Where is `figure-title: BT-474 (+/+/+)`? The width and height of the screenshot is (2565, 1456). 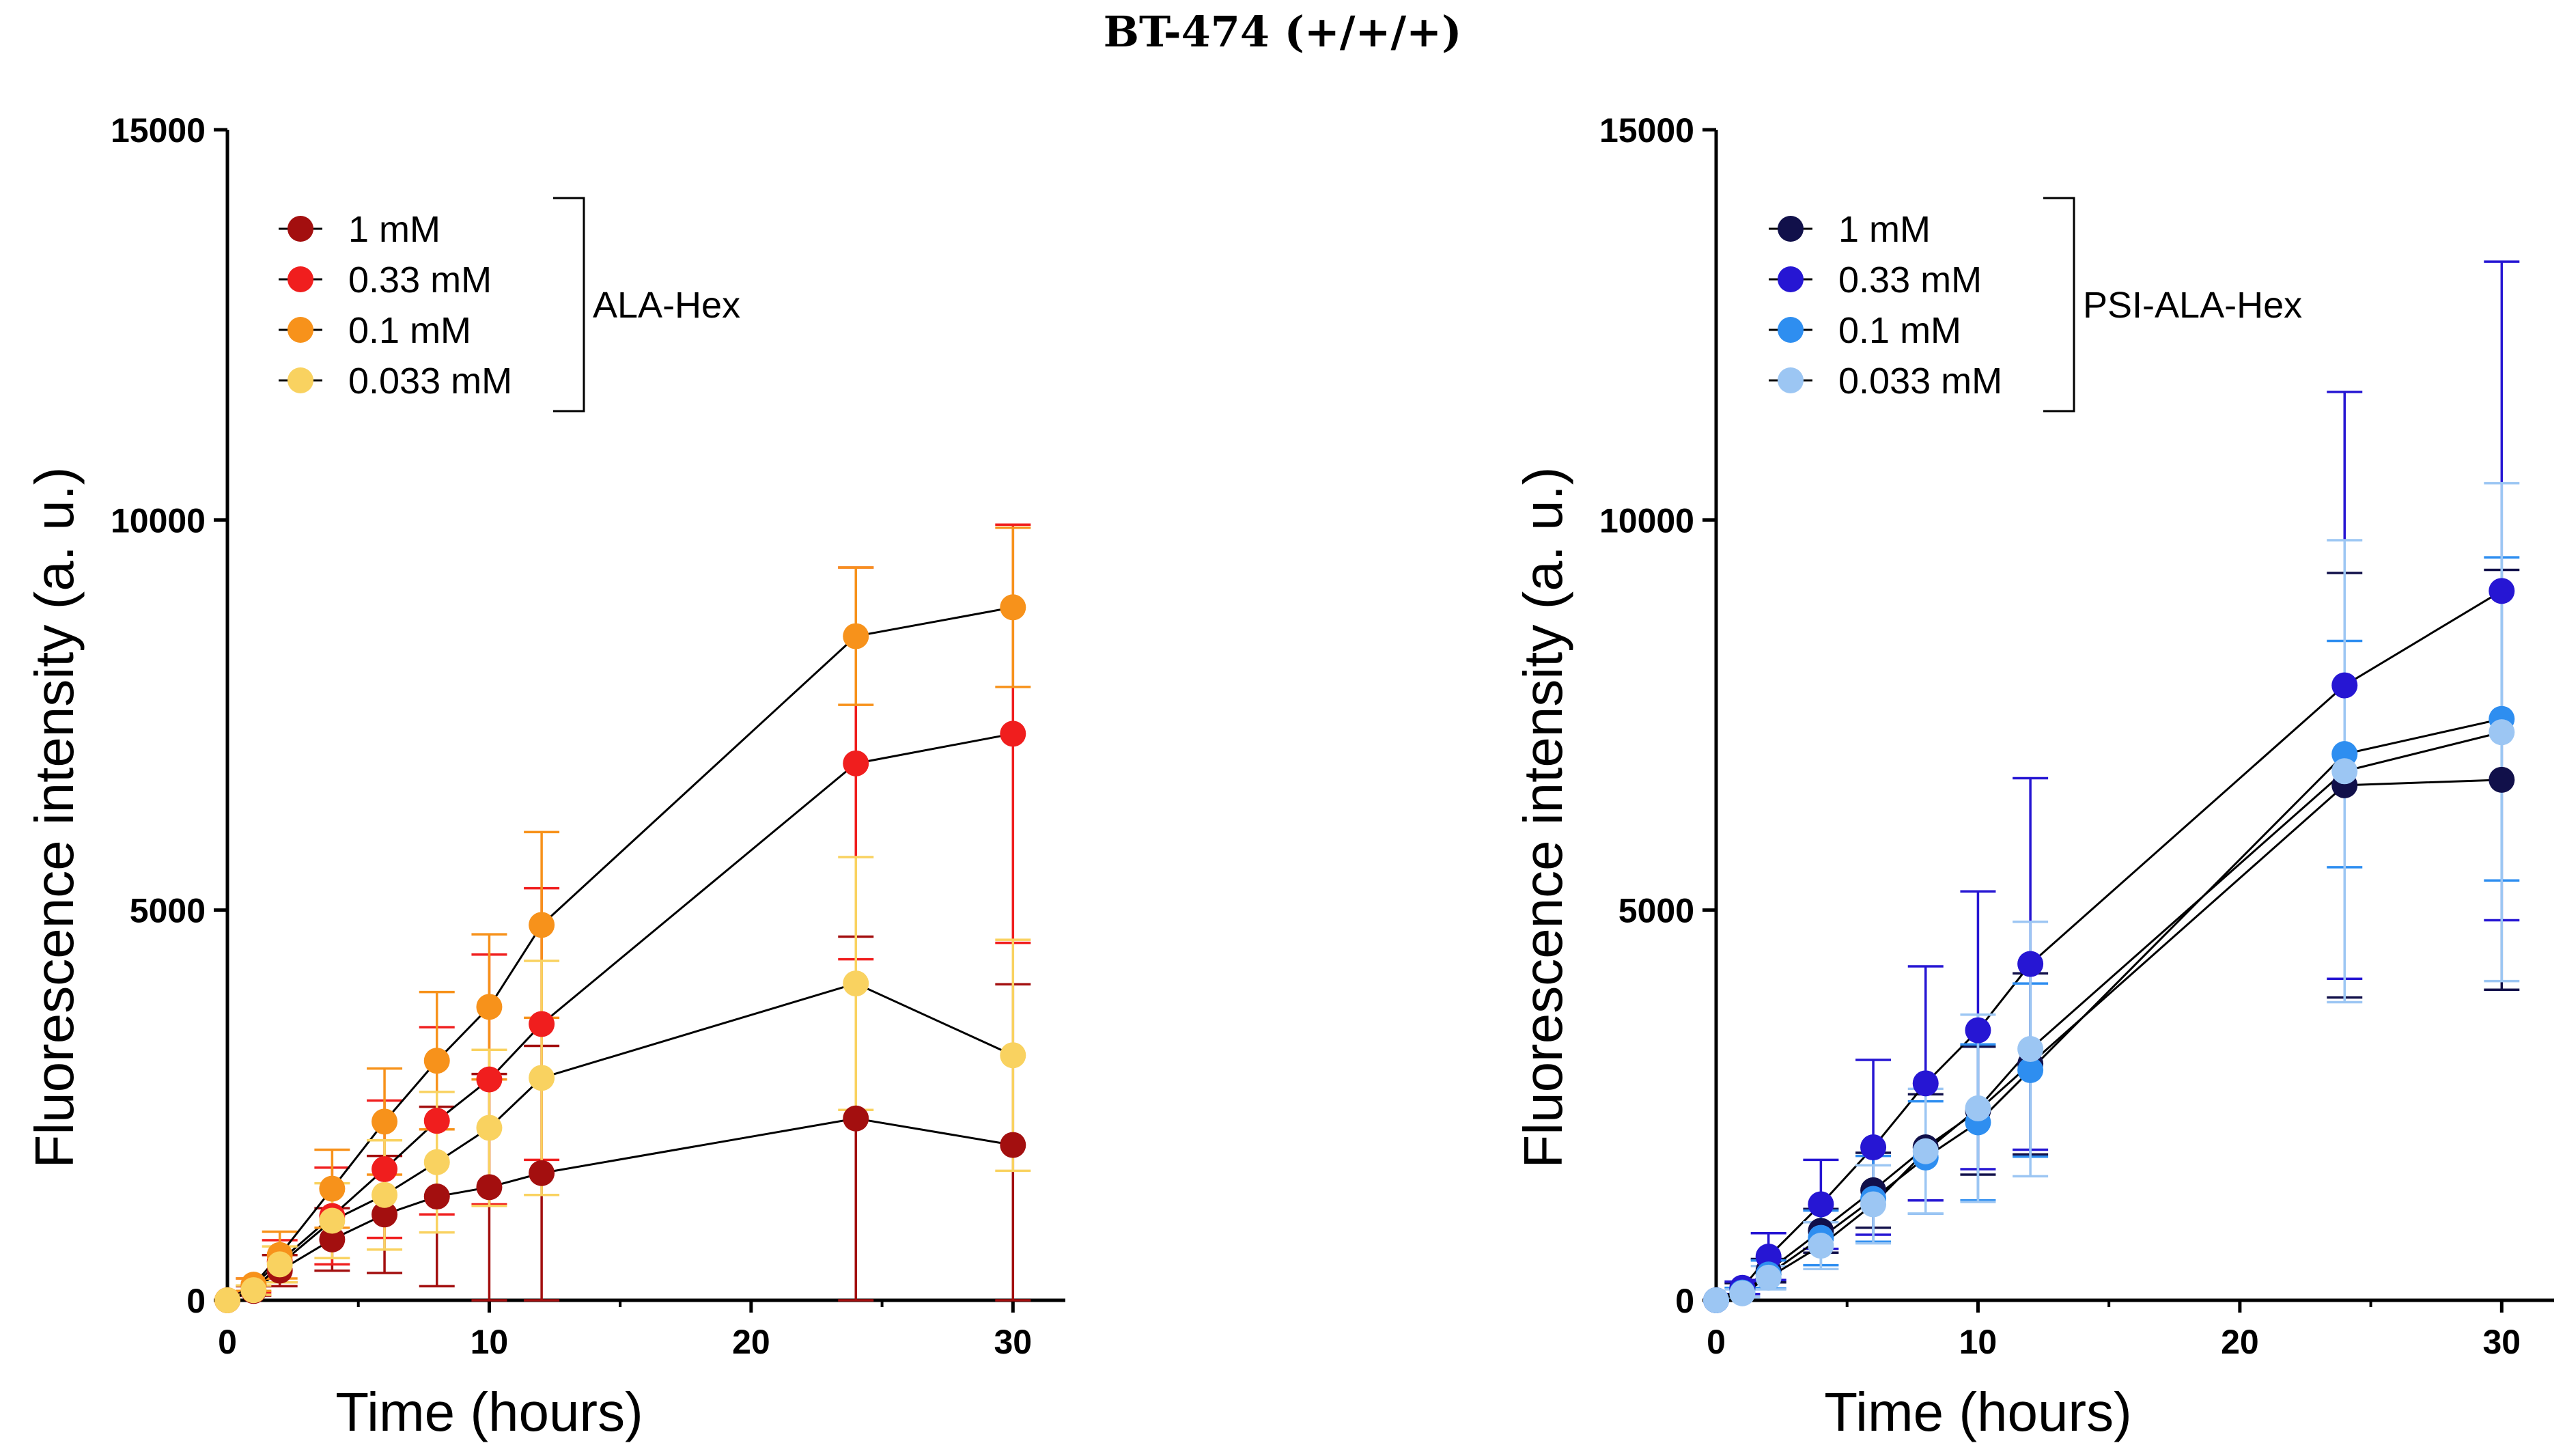 figure-title: BT-474 (+/+/+) is located at coordinates (1282, 32).